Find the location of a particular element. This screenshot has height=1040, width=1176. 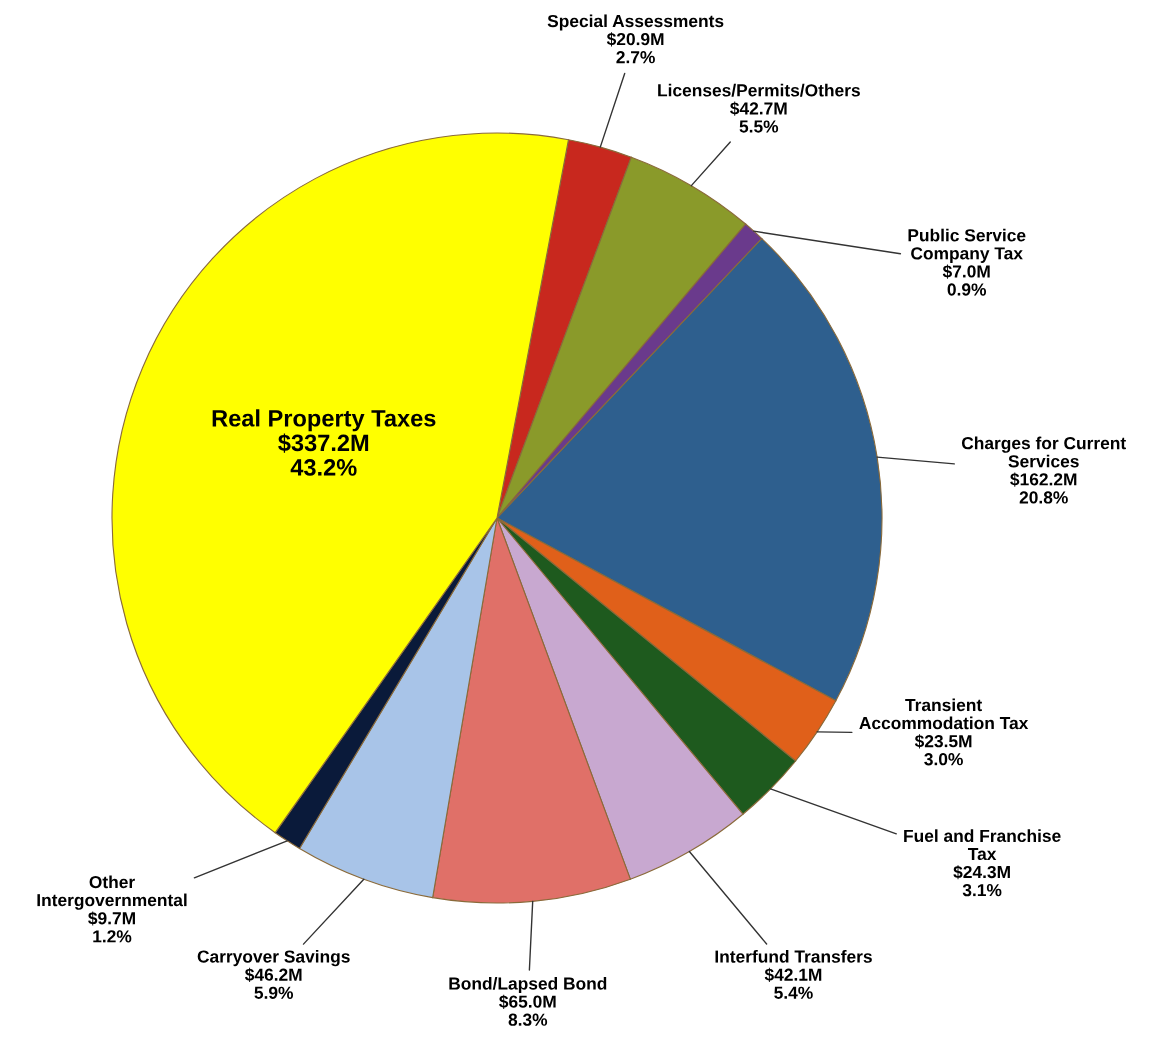

slice-label: Transient Accommodation Tax is located at coordinates (944, 714).